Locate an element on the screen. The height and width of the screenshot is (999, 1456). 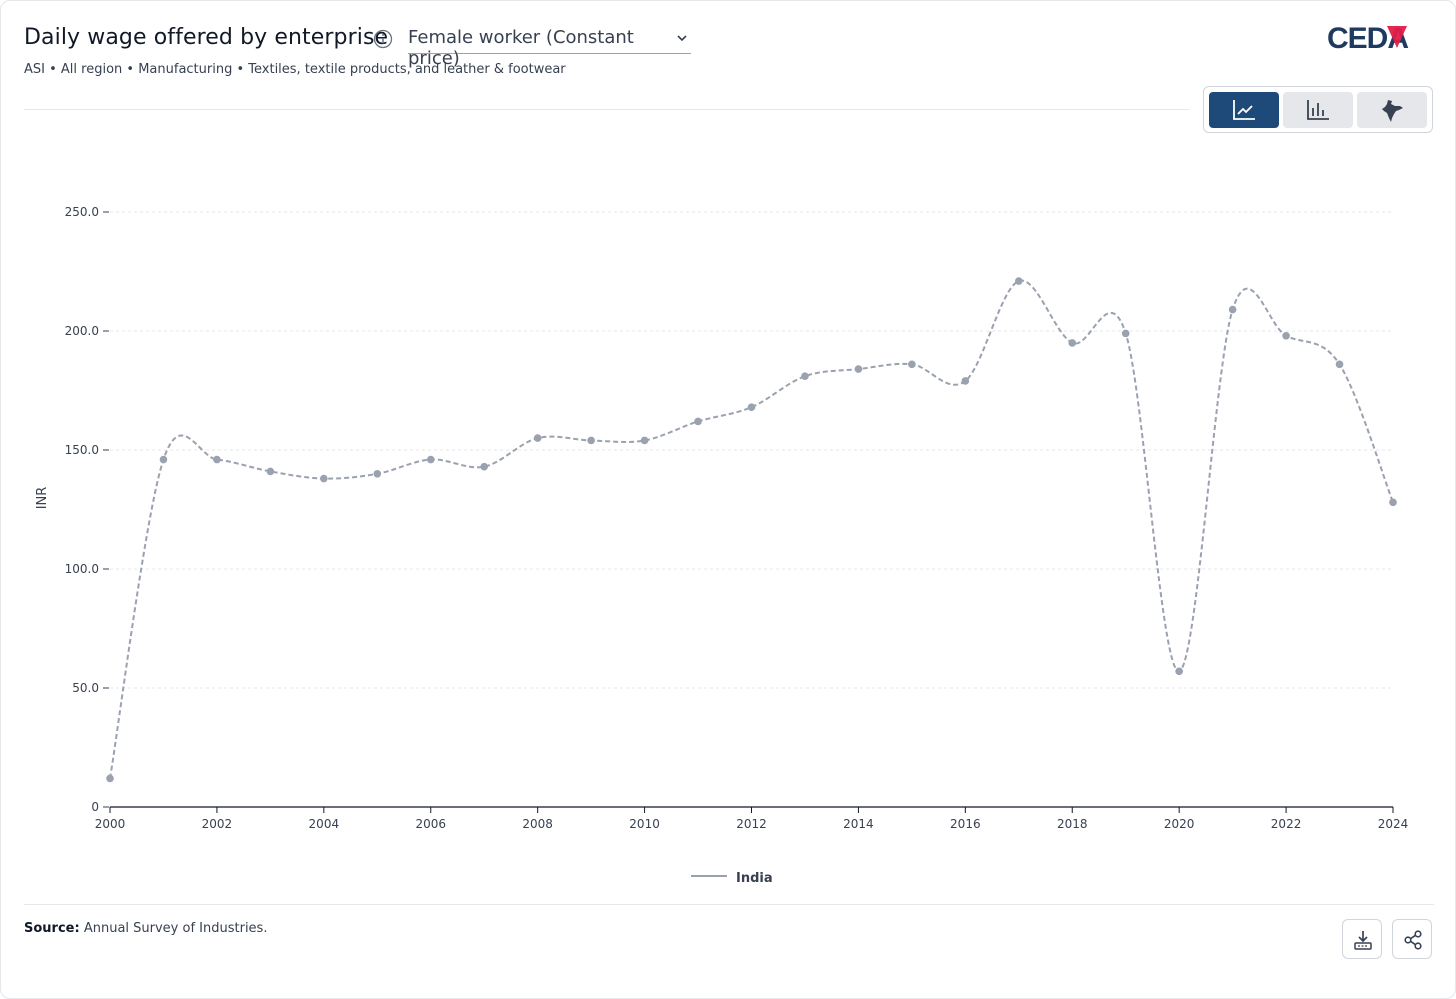
map-view-button is located at coordinates (1392, 110).